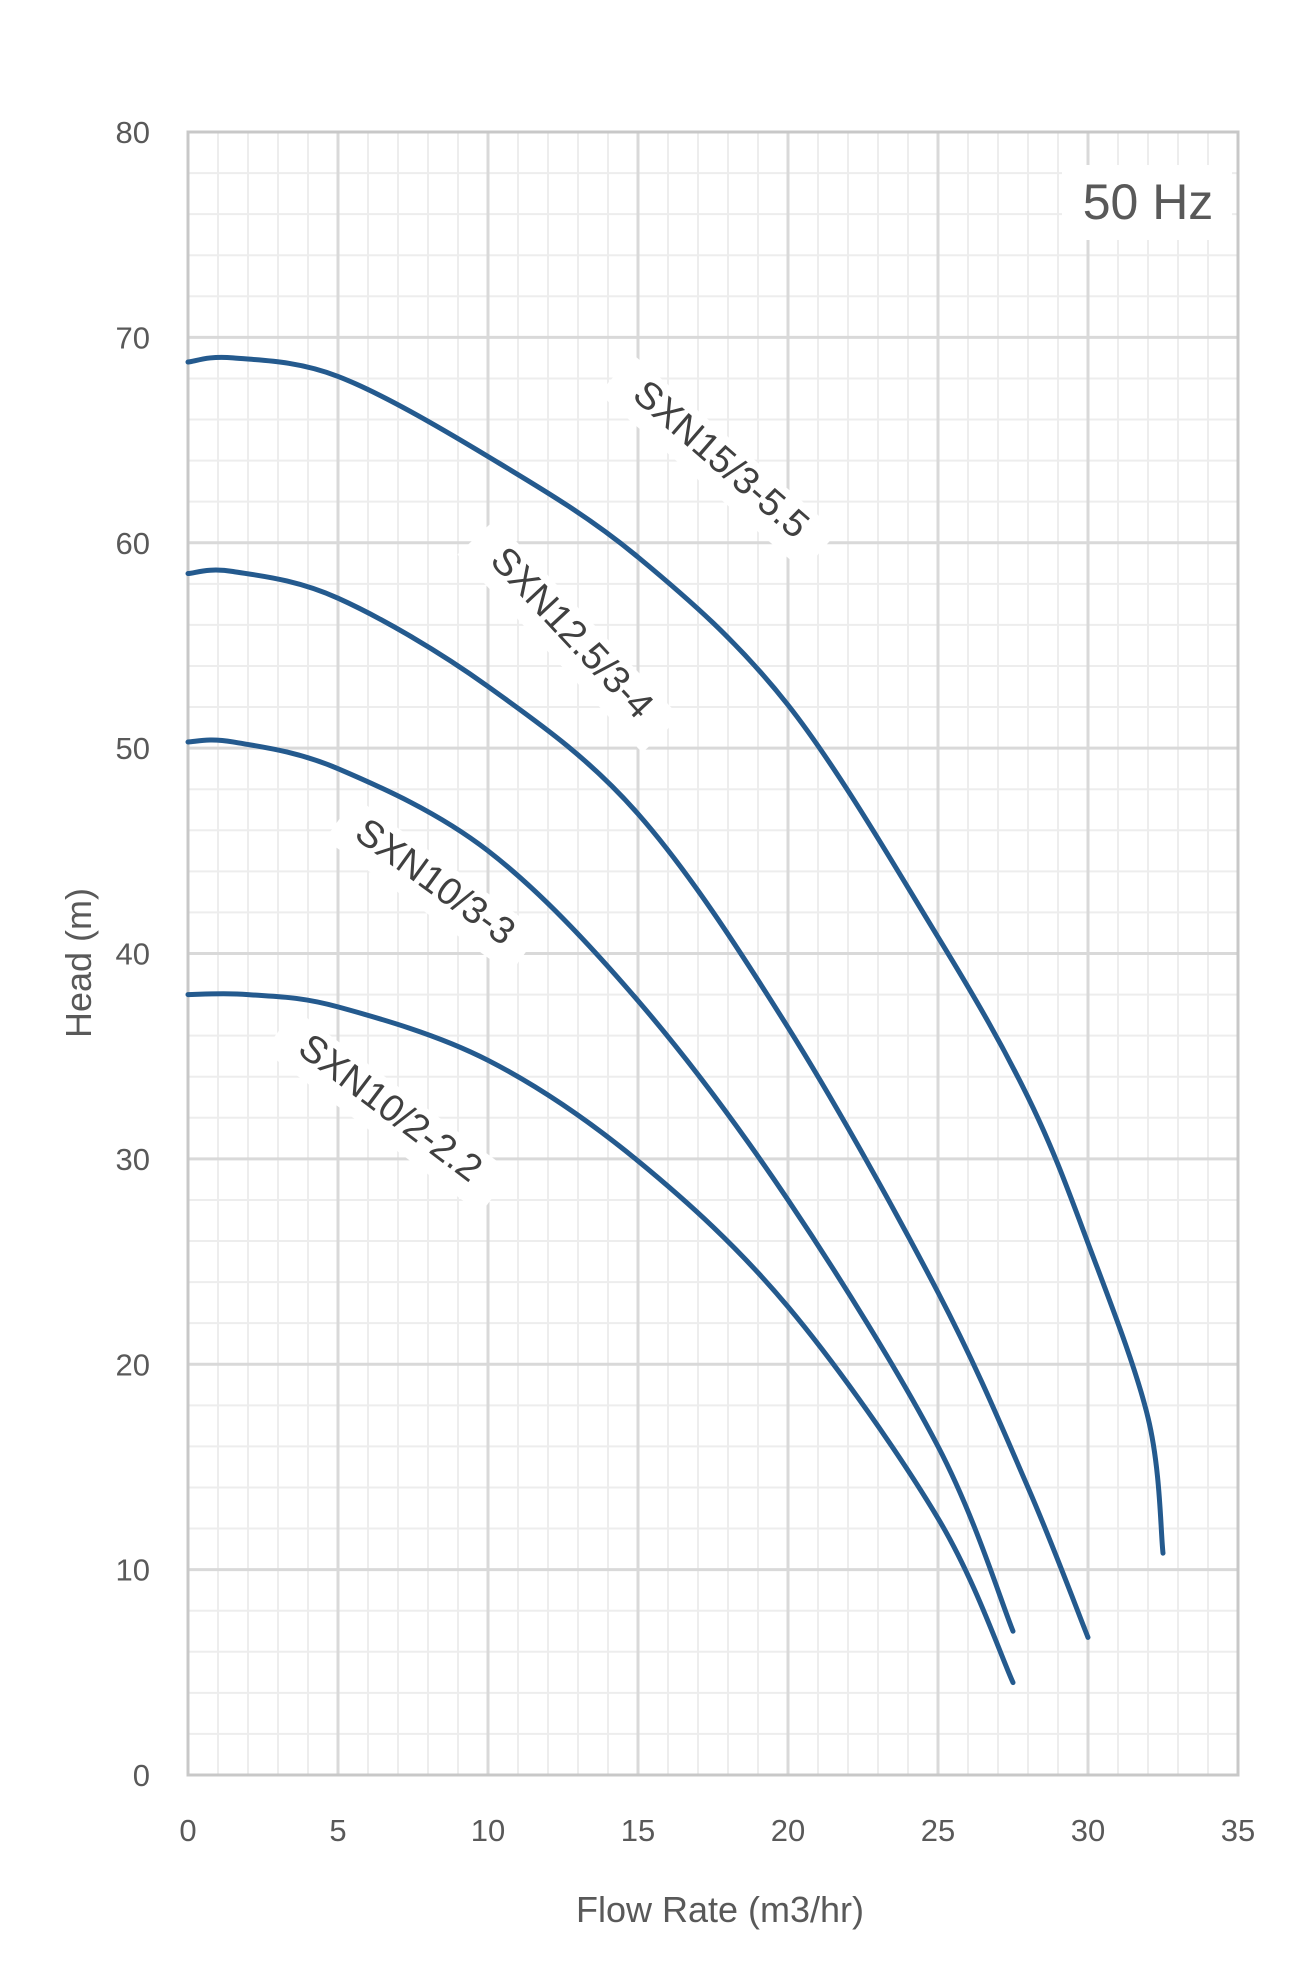 This screenshot has height=1963, width=1296. Describe the element at coordinates (337, 1830) in the screenshot. I see `x-tick-label: 5` at that location.